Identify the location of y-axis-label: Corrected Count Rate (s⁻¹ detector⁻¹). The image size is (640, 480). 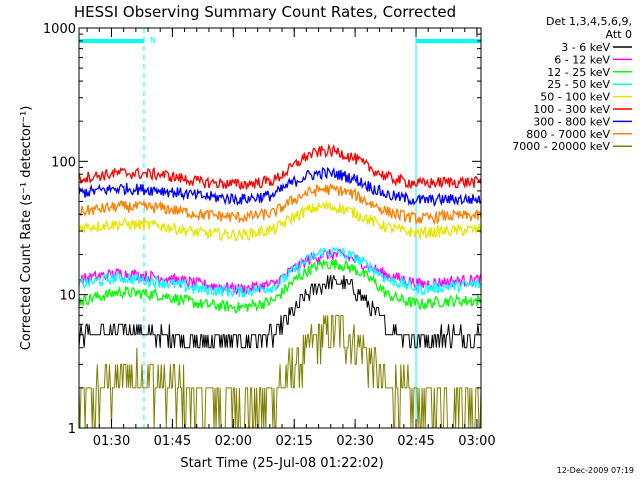
(26, 228).